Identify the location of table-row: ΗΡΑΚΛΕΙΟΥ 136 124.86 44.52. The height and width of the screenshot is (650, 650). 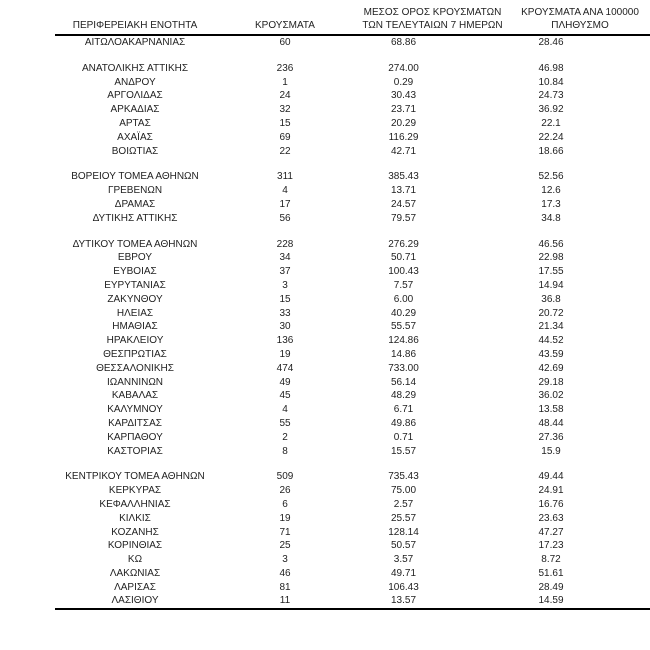
(352, 341).